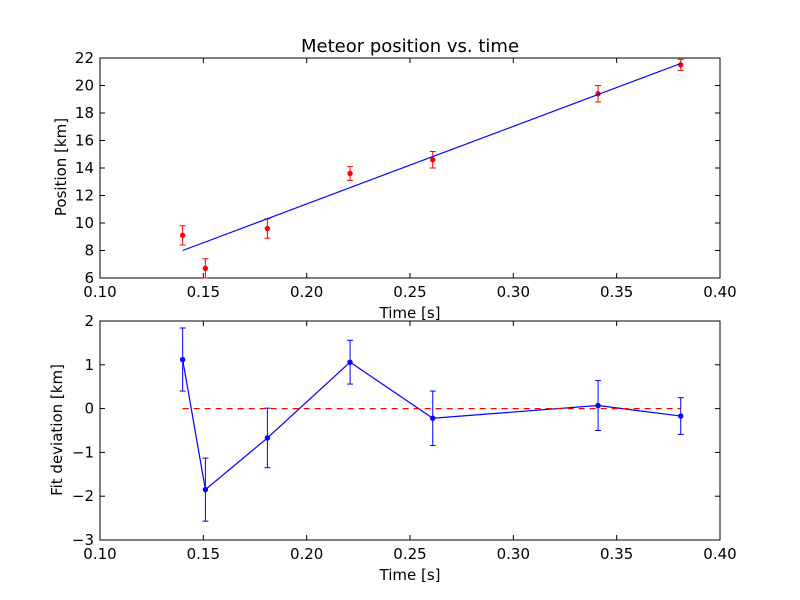 This screenshot has width=800, height=600. Describe the element at coordinates (83, 540) in the screenshot. I see `y-tick-label: −3` at that location.